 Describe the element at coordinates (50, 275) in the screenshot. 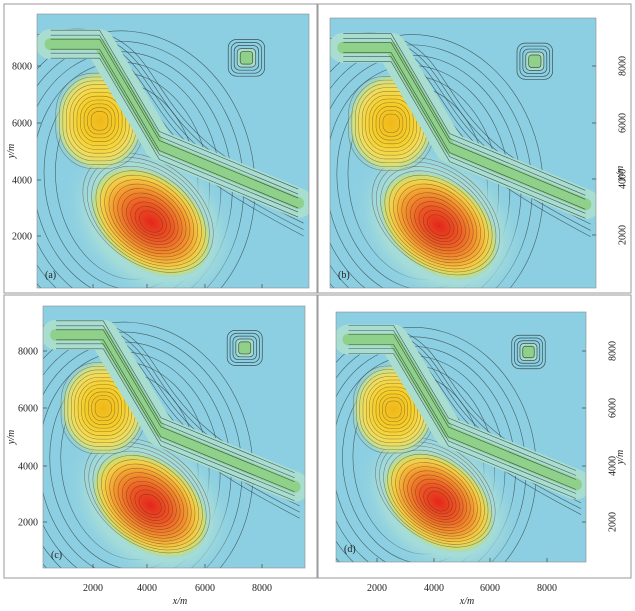

I see `panel-label: (a)` at that location.